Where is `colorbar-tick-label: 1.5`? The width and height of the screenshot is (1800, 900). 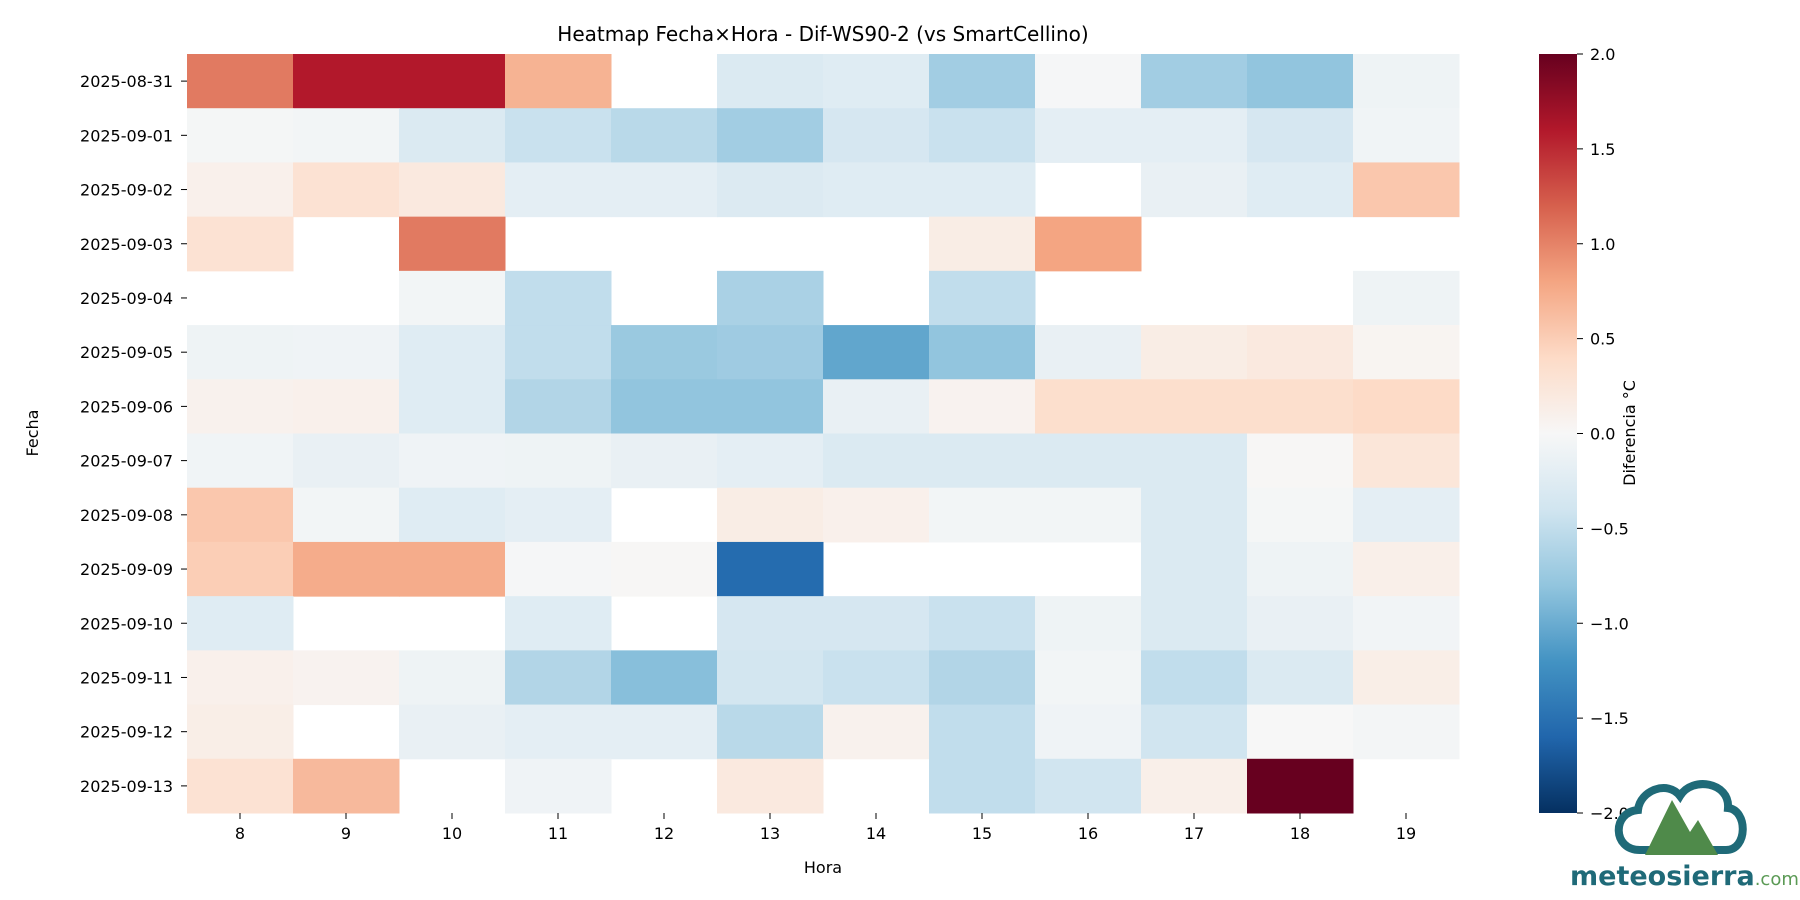
colorbar-tick-label: 1.5 is located at coordinates (1602, 149).